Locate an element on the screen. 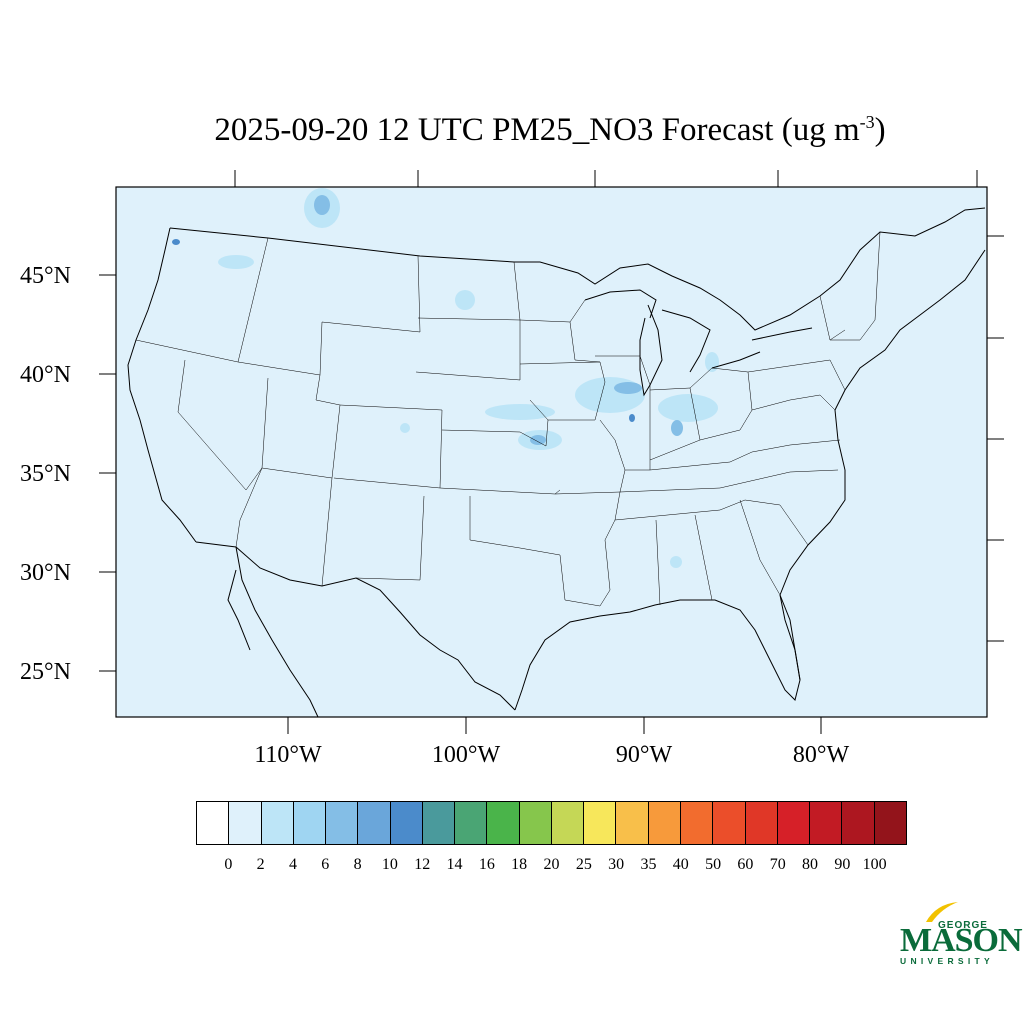  lat-label-30: 30°N is located at coordinates (45, 573).